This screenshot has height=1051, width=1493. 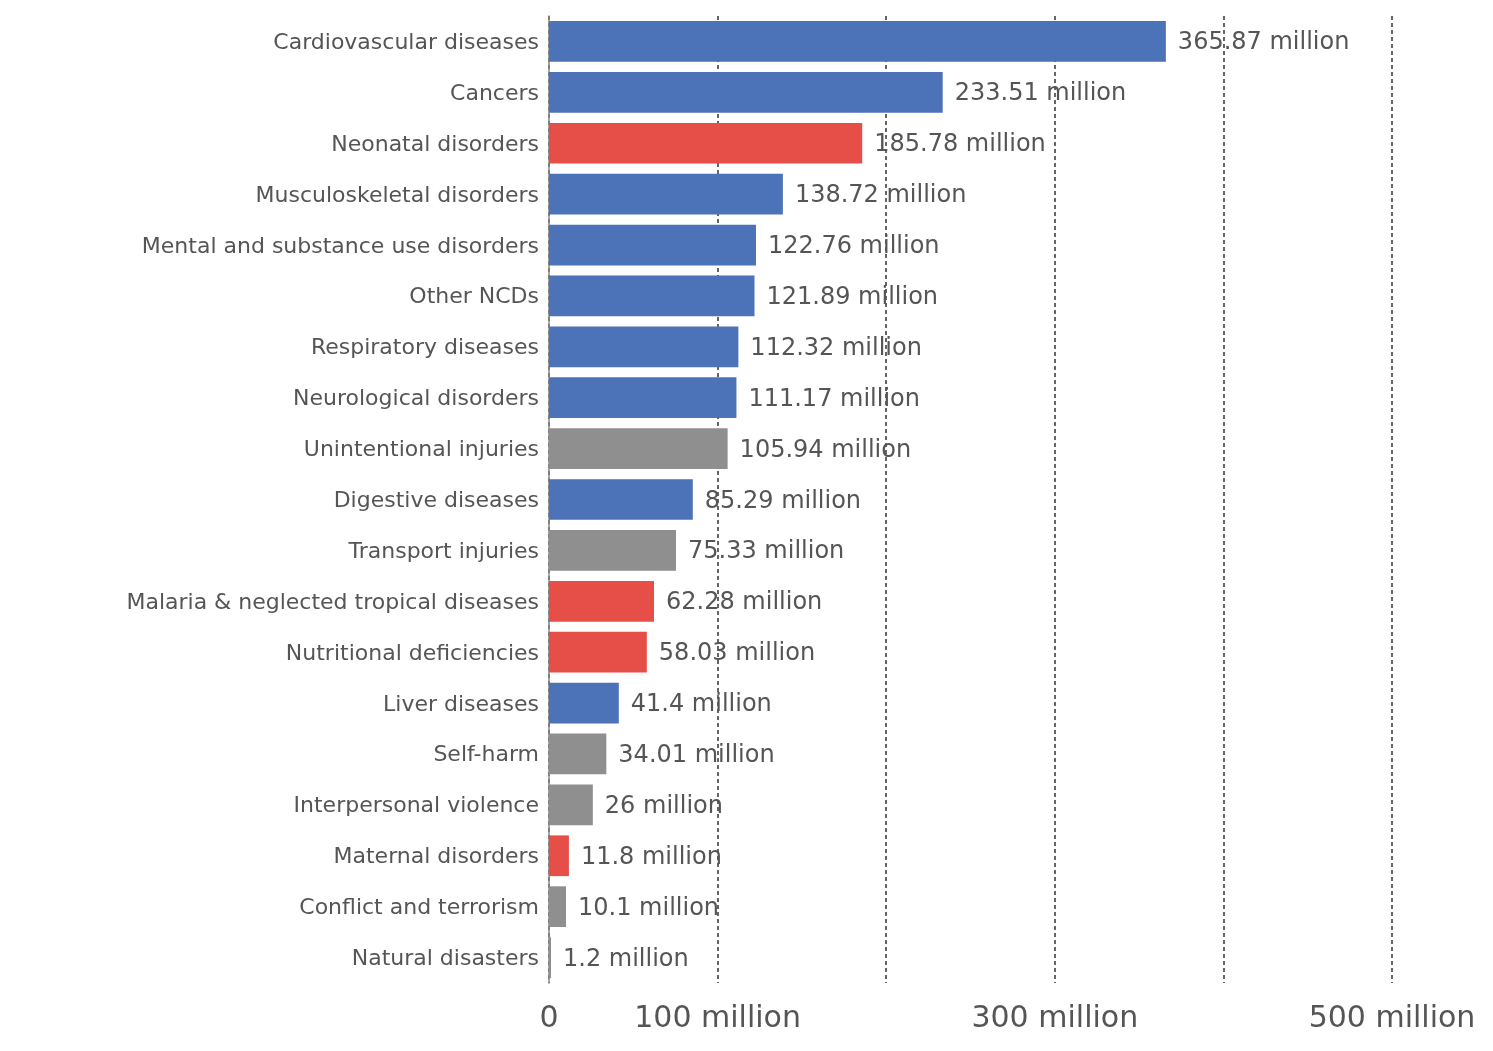 What do you see at coordinates (649, 906) in the screenshot?
I see `data-label: 10.1 million` at bounding box center [649, 906].